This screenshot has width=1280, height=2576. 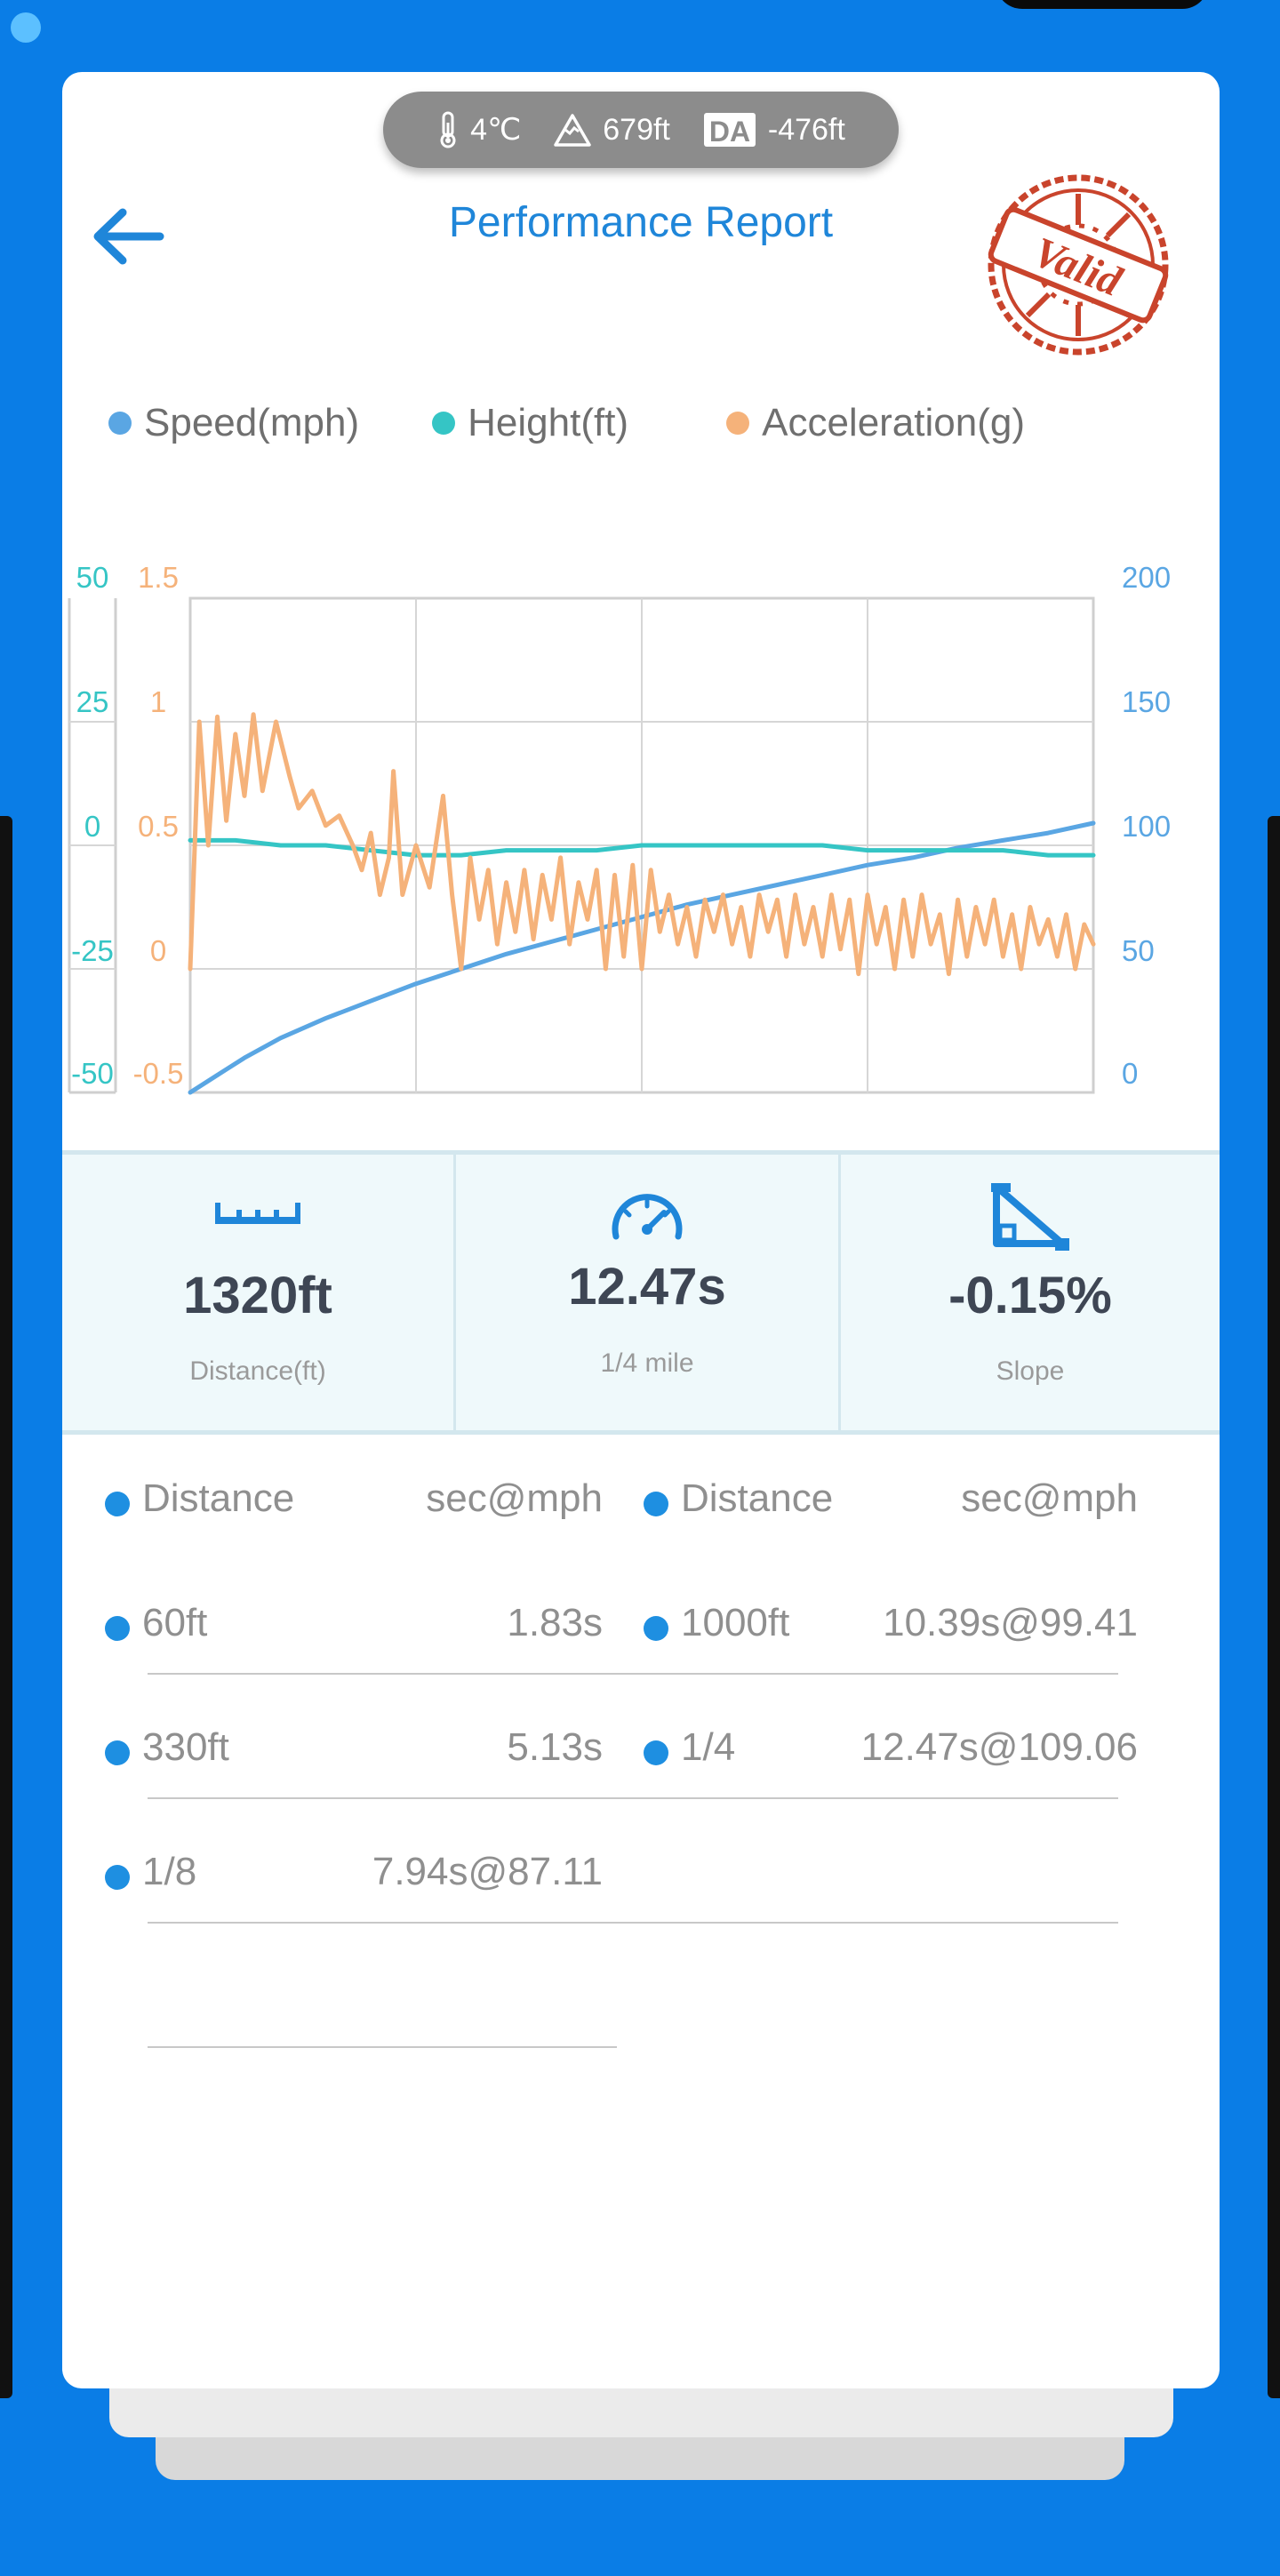 I want to click on acceleration-series-line, so click(x=642, y=844).